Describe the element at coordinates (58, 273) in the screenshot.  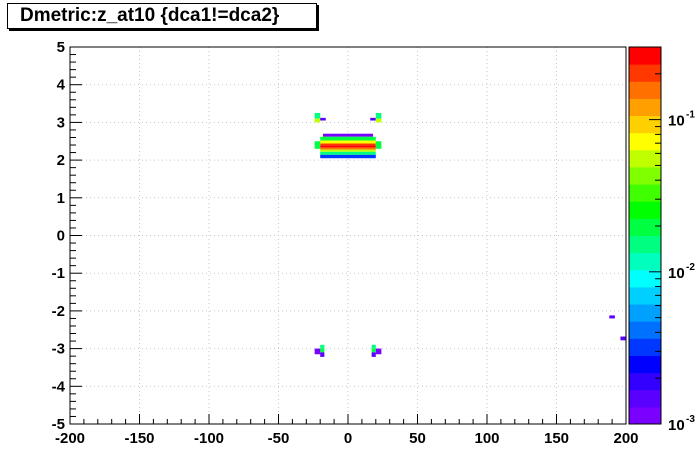
I see `y-tick-label: -1` at that location.